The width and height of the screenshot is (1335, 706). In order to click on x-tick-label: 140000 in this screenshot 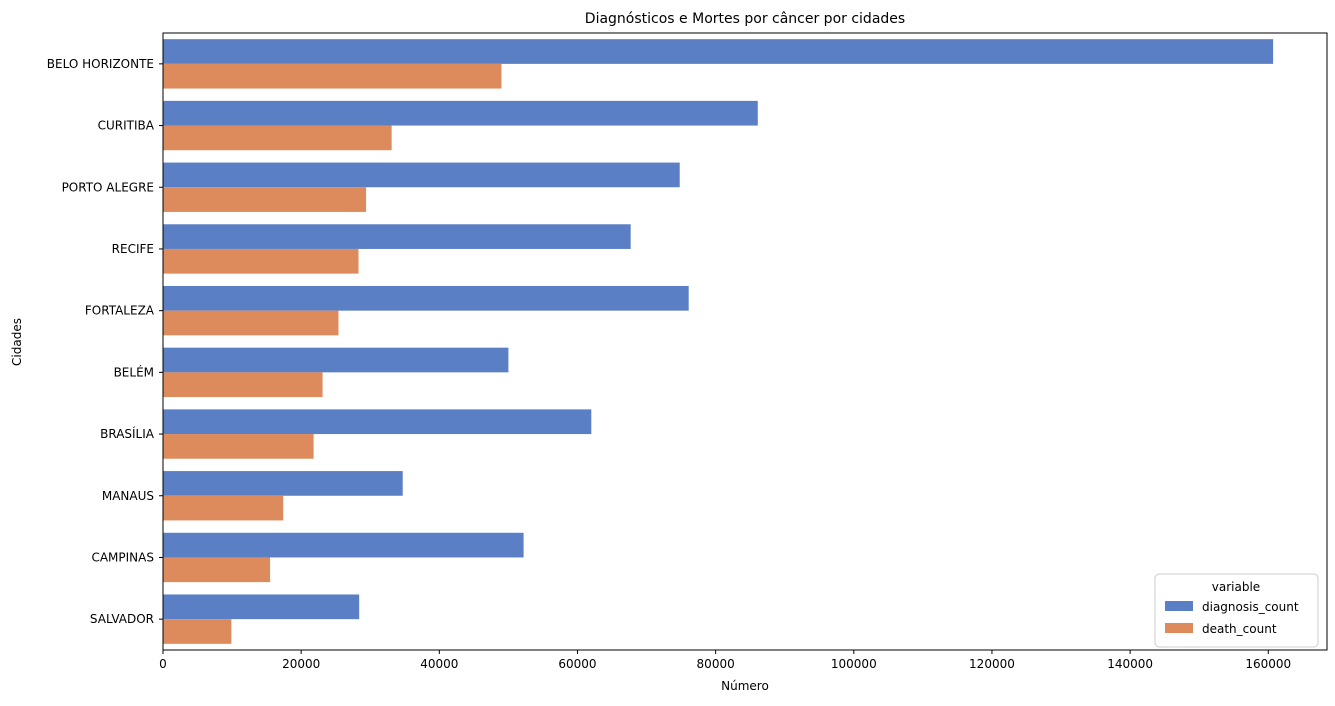, I will do `click(1130, 664)`.